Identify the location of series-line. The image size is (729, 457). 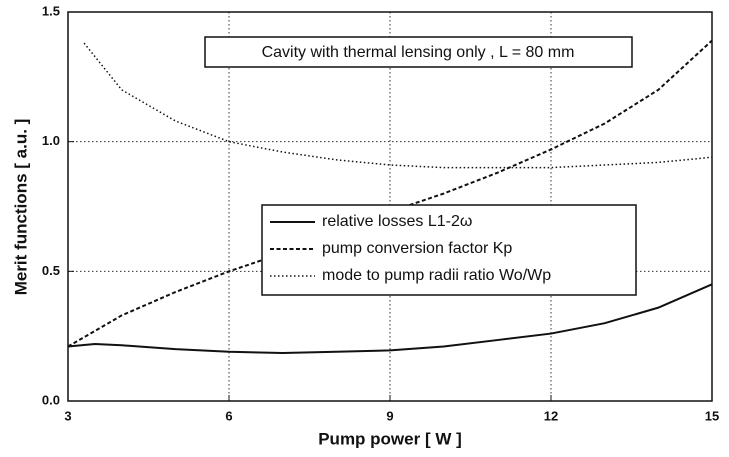
(390, 319).